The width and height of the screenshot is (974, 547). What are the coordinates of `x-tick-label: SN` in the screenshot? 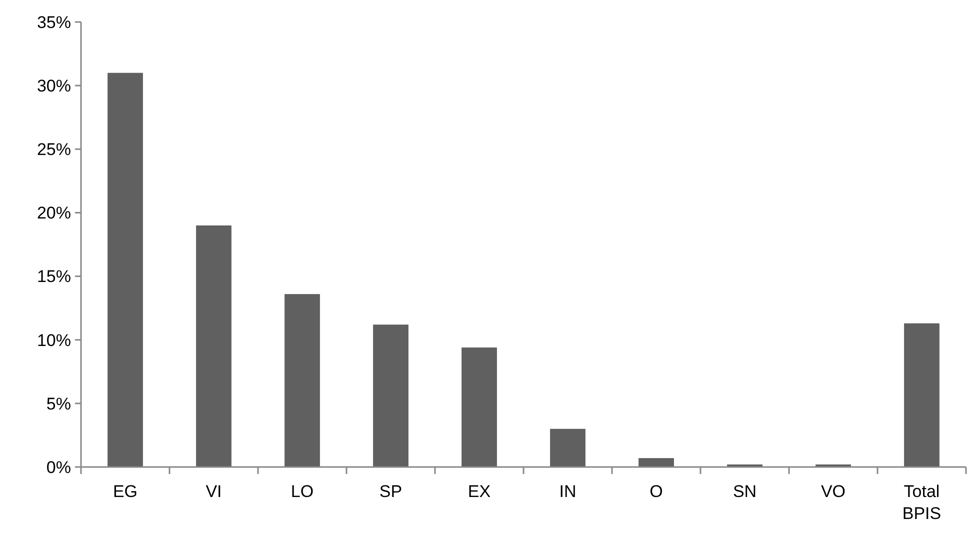 It's located at (744, 491).